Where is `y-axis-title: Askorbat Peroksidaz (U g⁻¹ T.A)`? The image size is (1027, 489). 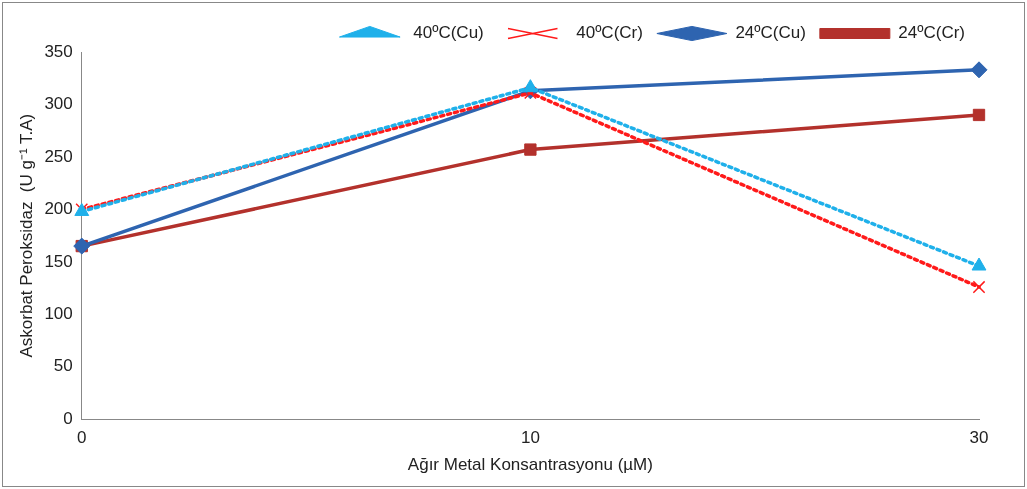
y-axis-title: Askorbat Peroksidaz (U g⁻¹ T.A) is located at coordinates (26, 235).